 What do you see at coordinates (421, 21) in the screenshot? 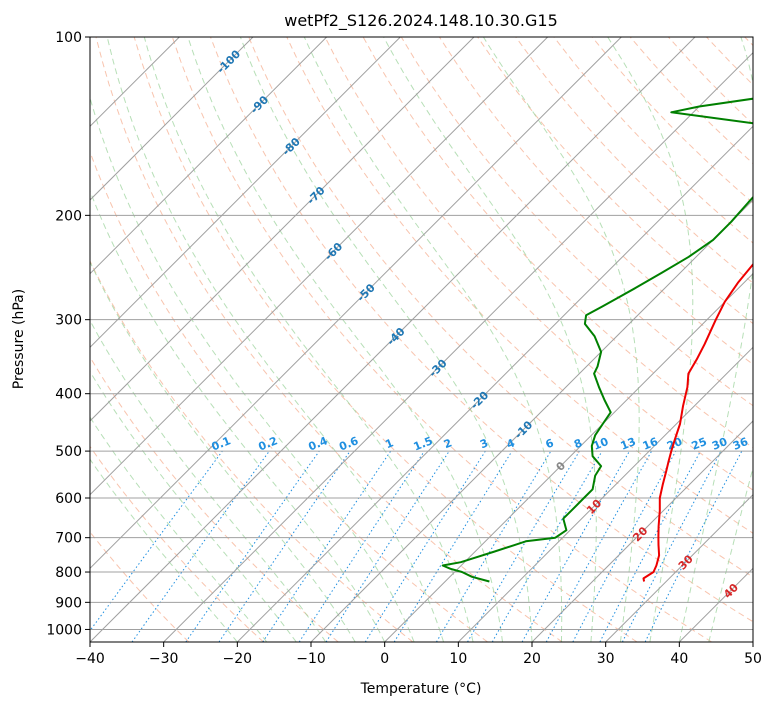
I see `chart-title: wetPf2_S126.2024.148.10.30.G15` at bounding box center [421, 21].